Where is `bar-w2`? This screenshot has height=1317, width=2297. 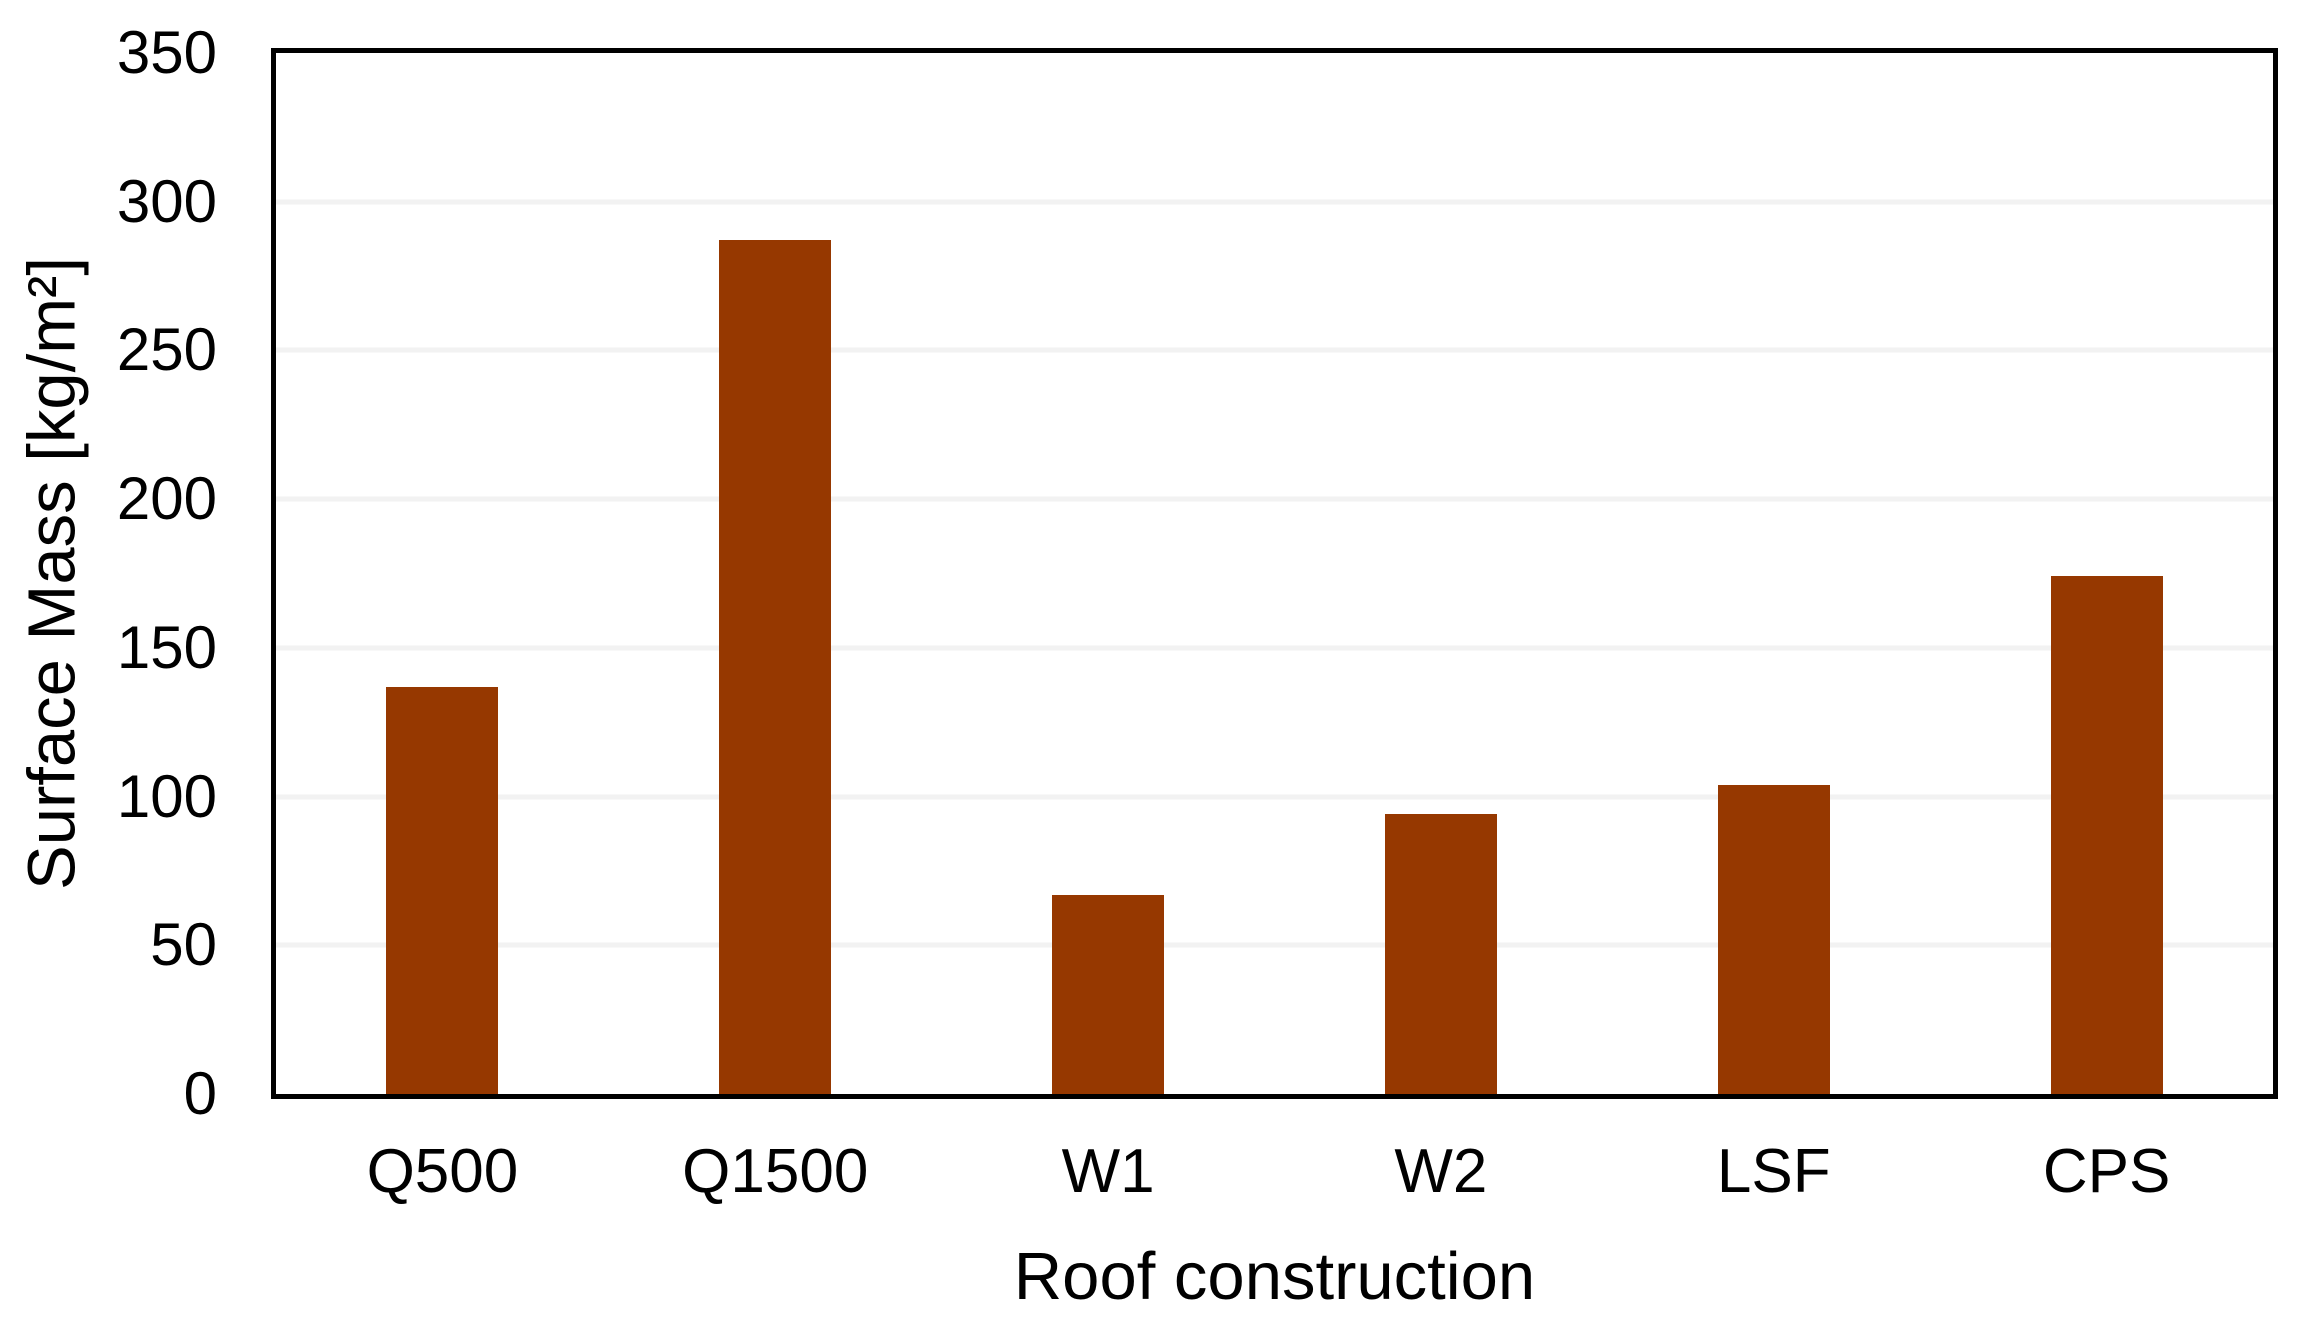
bar-w2 is located at coordinates (1440, 954).